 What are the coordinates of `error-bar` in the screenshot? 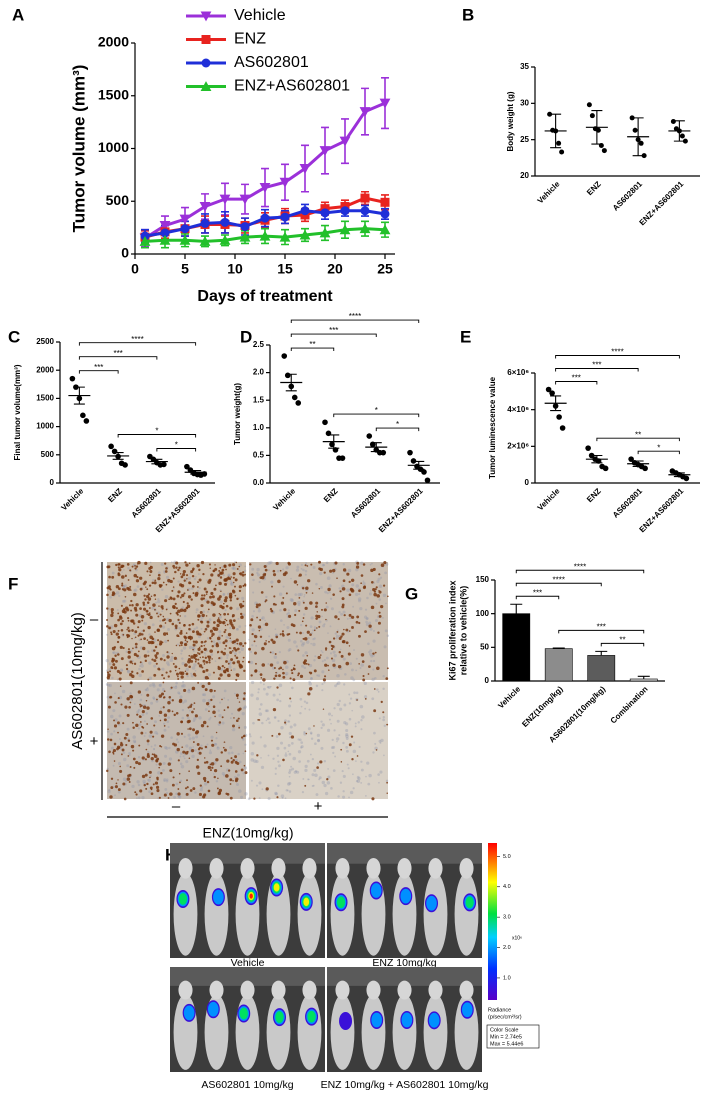 It's located at (597, 459).